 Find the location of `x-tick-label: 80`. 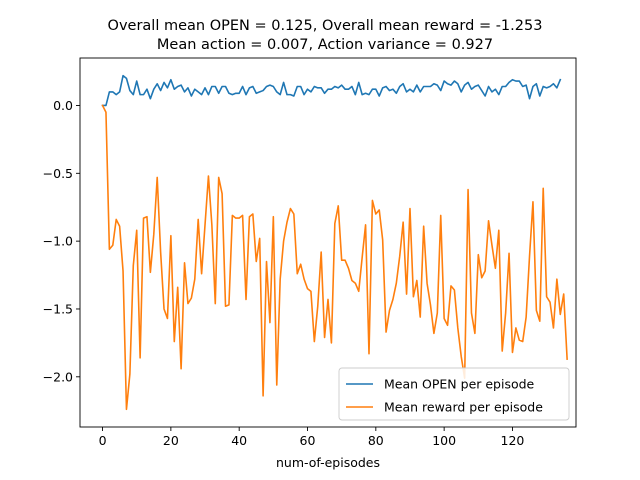

x-tick-label: 80 is located at coordinates (376, 440).